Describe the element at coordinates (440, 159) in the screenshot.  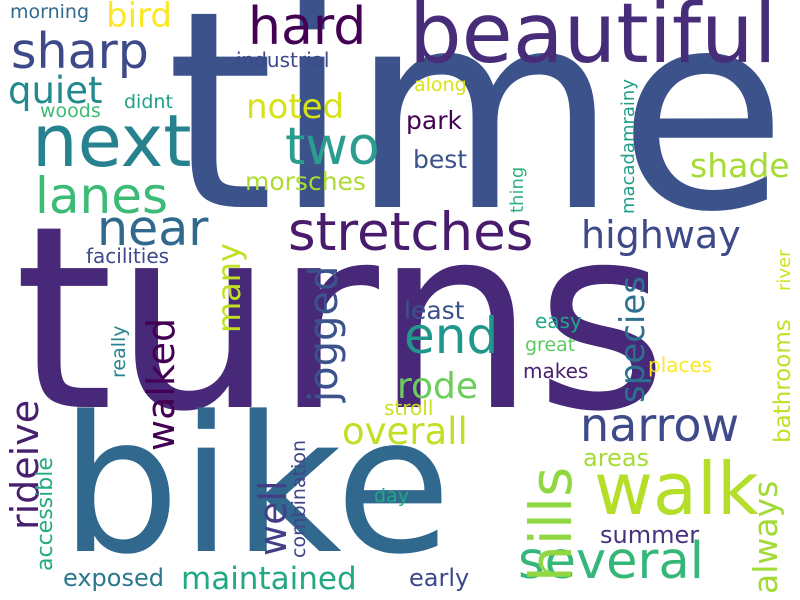
I see `word-best: best` at that location.